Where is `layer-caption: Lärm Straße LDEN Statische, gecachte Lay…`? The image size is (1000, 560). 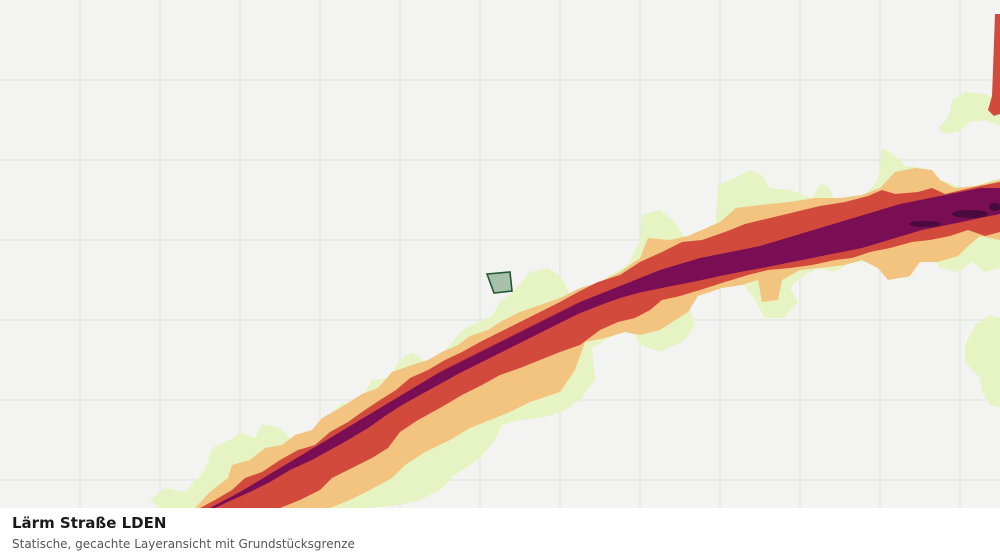 layer-caption: Lärm Straße LDEN Statische, gecachte Lay… is located at coordinates (500, 534).